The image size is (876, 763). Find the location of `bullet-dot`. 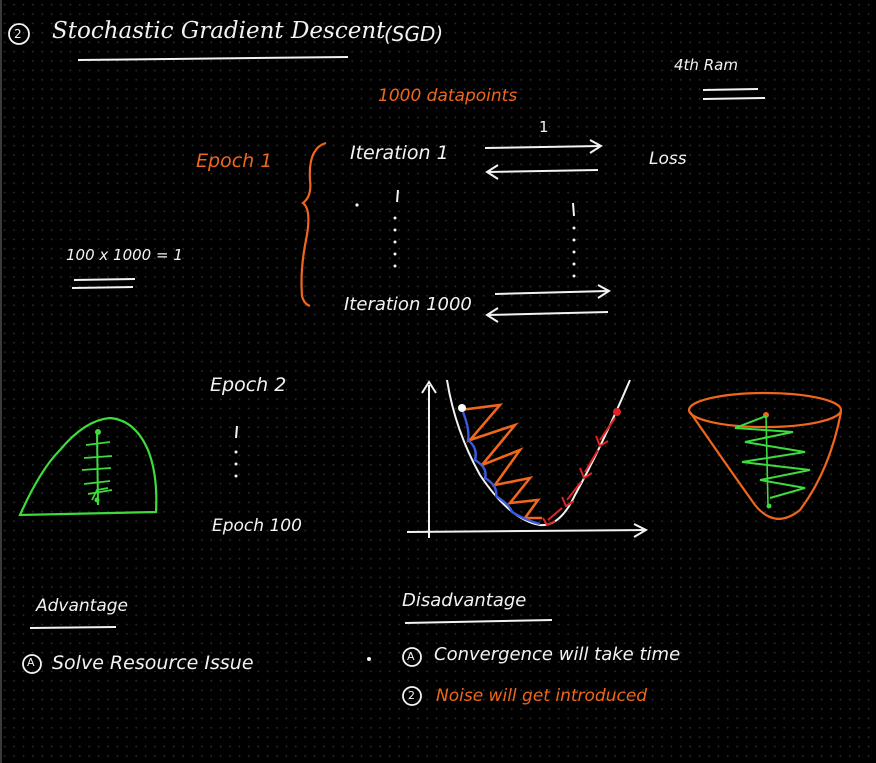

bullet-dot is located at coordinates (369, 659).